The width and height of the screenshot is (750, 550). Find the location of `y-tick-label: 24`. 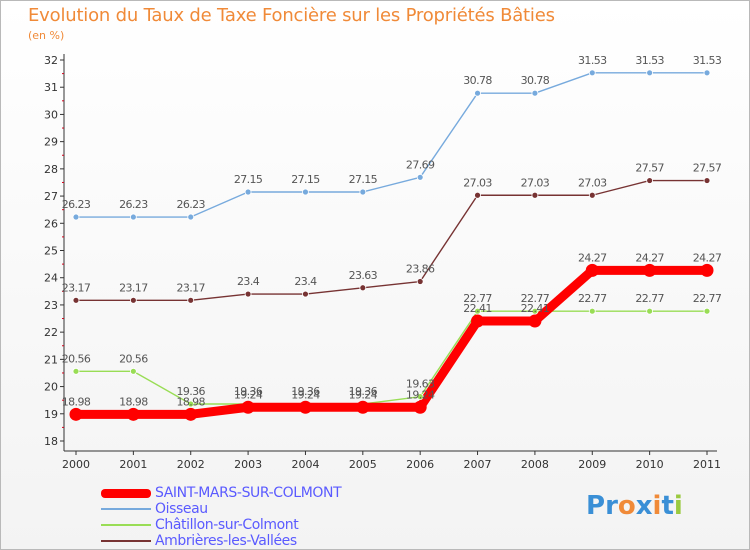

y-tick-label: 24 is located at coordinates (51, 278).